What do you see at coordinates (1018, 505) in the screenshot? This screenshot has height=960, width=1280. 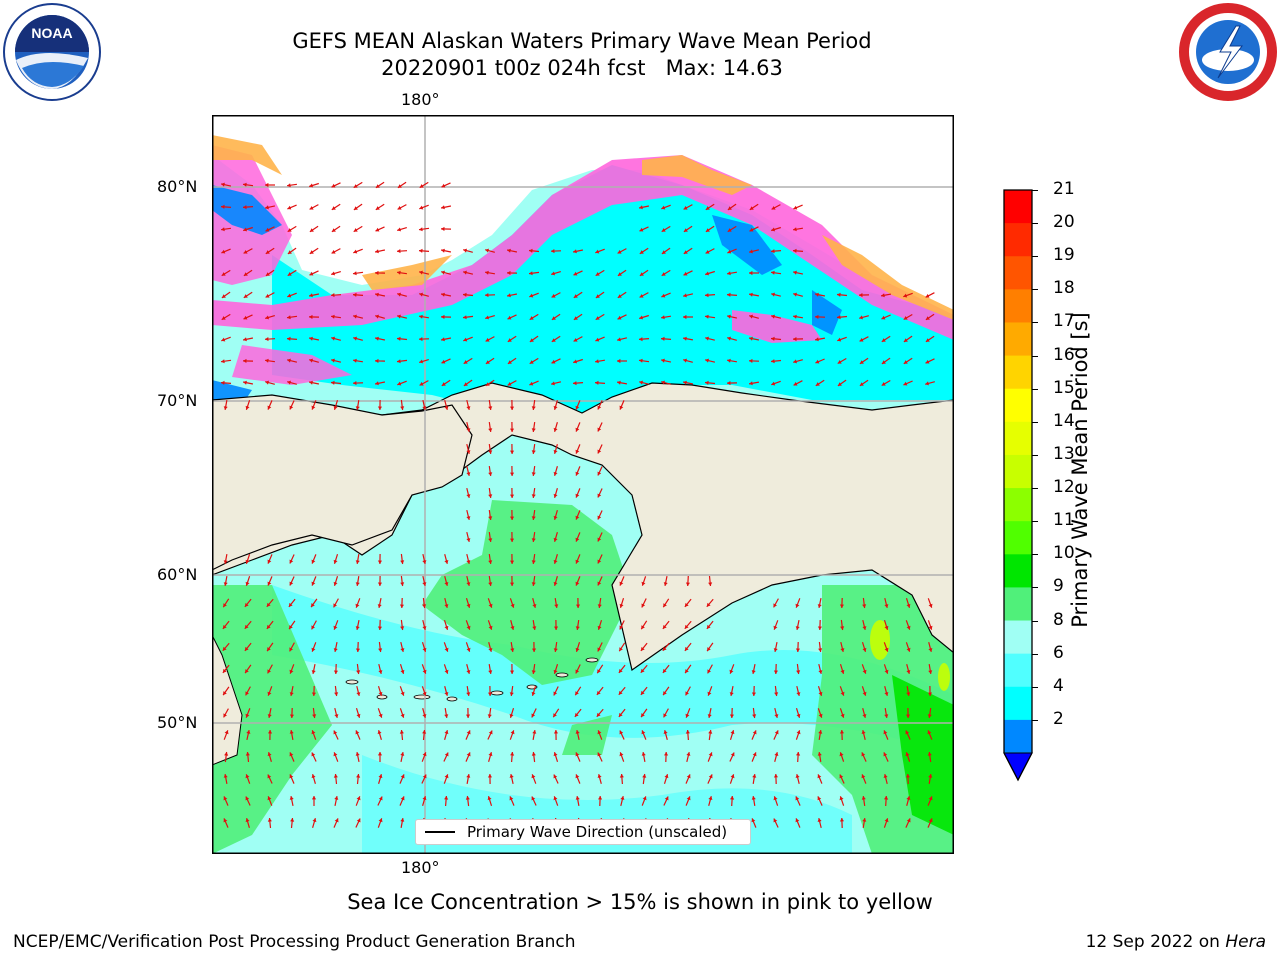 I see `colorbar-segment` at bounding box center [1018, 505].